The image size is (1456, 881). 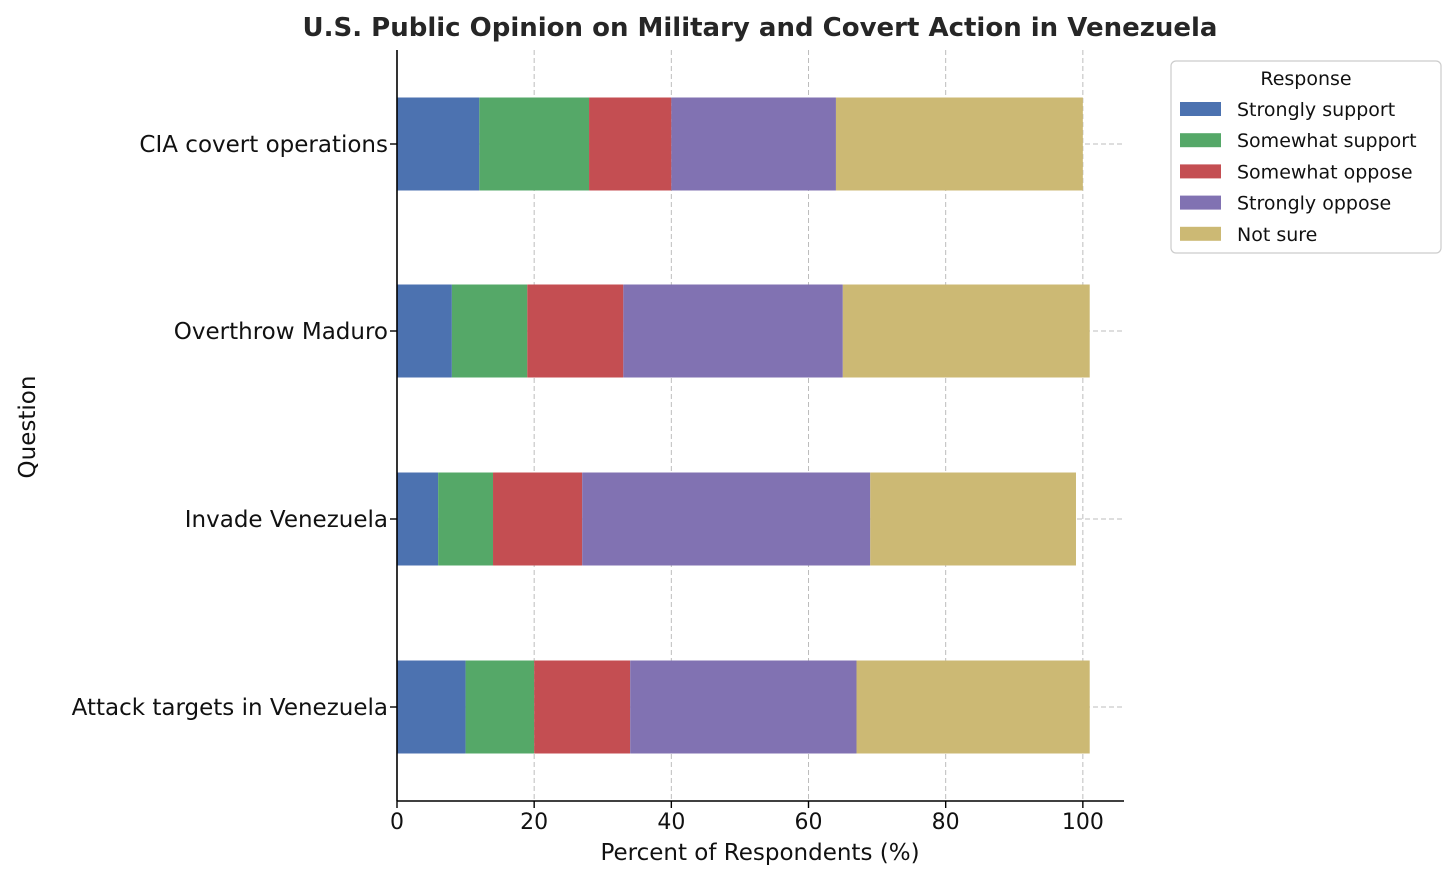 What do you see at coordinates (534, 822) in the screenshot?
I see `x-tick-label: 20` at bounding box center [534, 822].